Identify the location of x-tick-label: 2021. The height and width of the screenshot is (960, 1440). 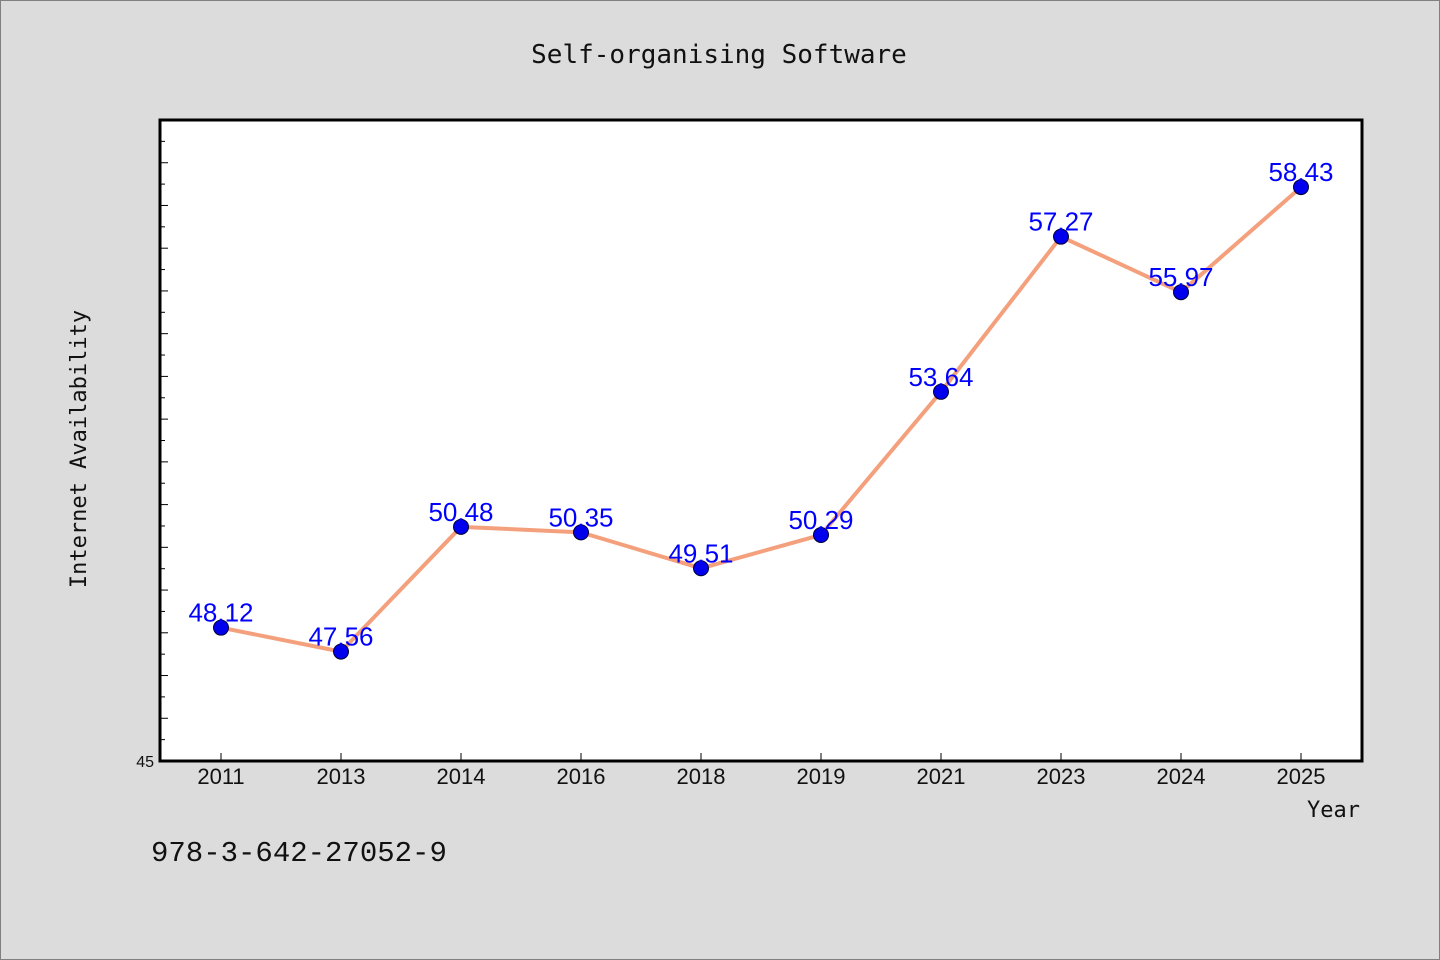
(941, 776).